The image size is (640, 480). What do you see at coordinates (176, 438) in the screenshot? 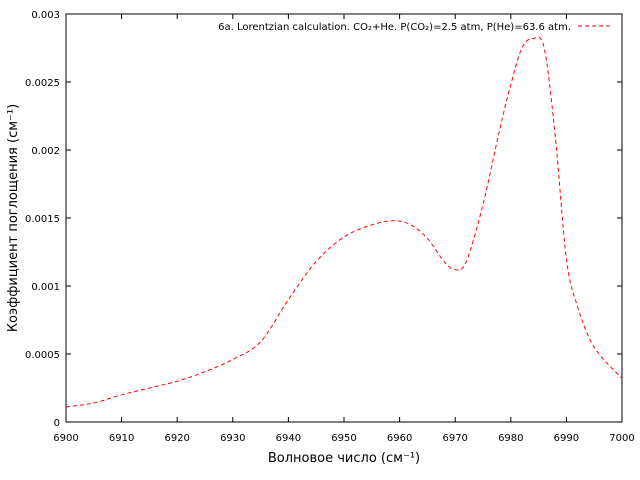
I see `x-tick-label: 6920` at bounding box center [176, 438].